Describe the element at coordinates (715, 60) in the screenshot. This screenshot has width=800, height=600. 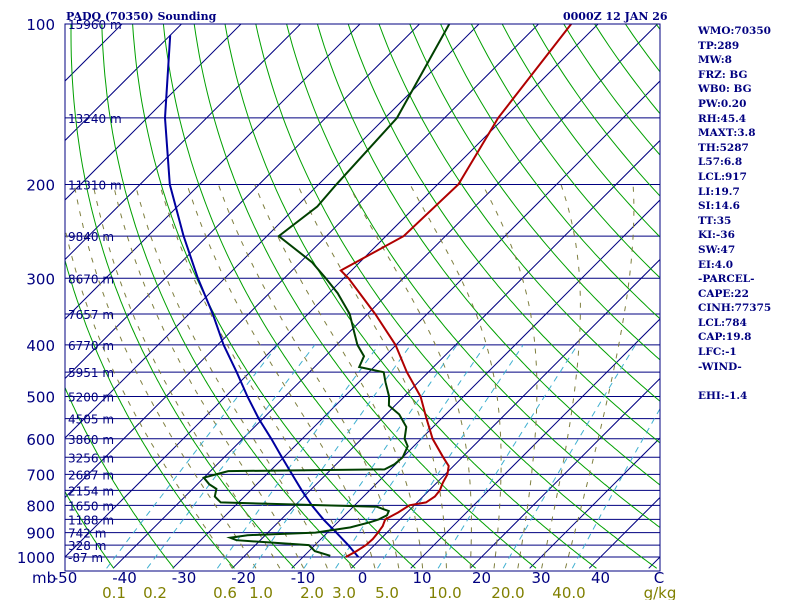
I see `sounding-index-item: MW:8` at that location.